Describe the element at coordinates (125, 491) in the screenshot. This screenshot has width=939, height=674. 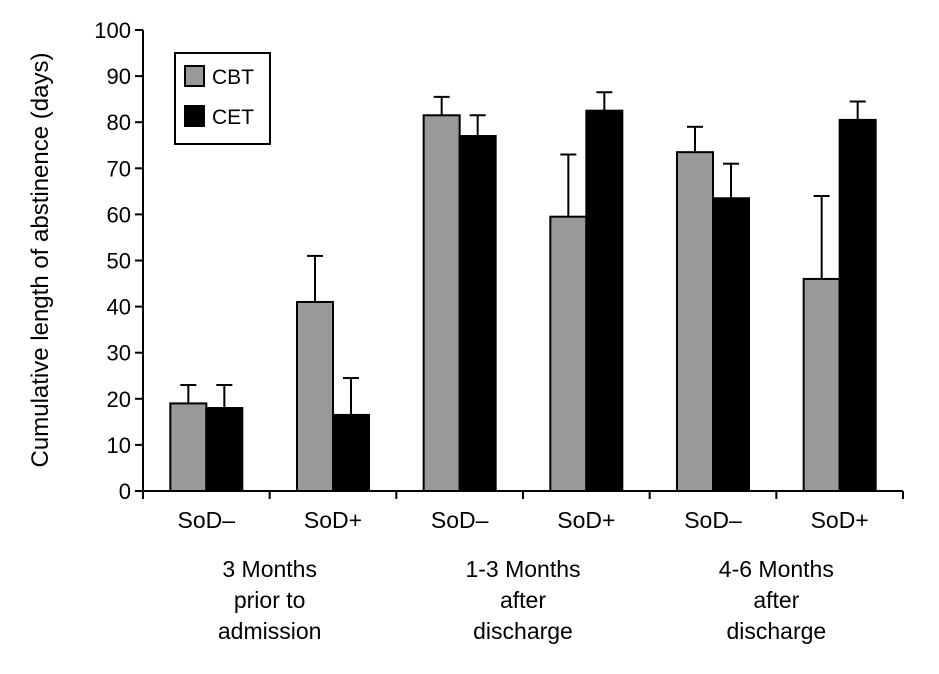
I see `y-tick-label: 0` at that location.